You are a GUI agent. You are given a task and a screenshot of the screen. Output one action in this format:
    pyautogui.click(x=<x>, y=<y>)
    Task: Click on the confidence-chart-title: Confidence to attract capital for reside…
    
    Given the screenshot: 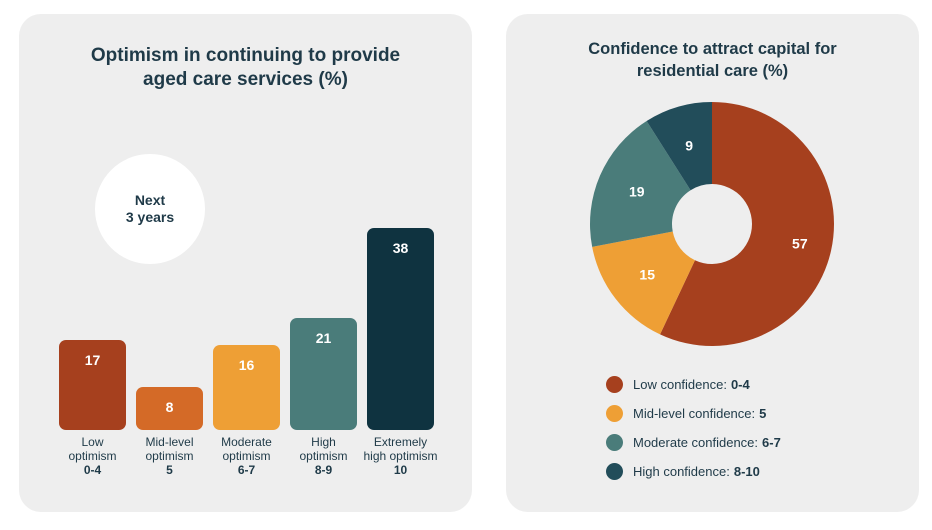 What is the action you would take?
    pyautogui.click(x=712, y=60)
    